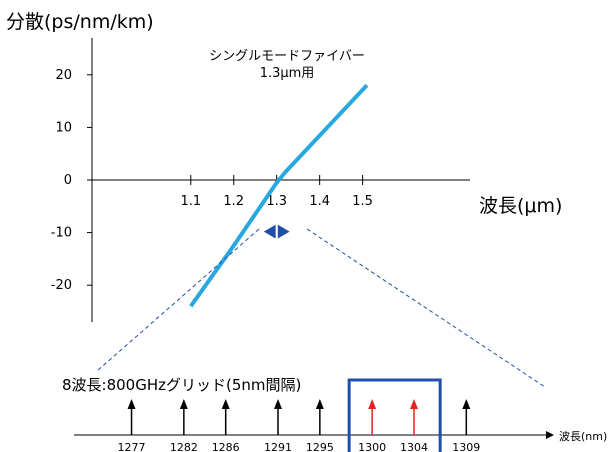  I want to click on dispersion-line, so click(279, 195).